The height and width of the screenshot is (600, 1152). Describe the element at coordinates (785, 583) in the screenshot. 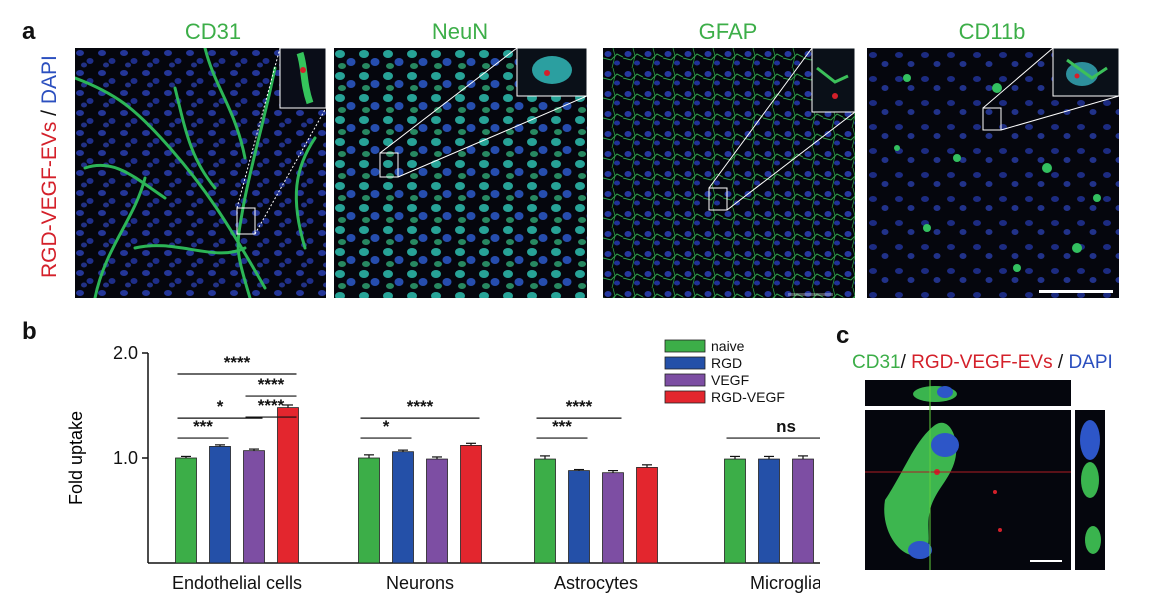

I see `category-label: Microglia` at that location.